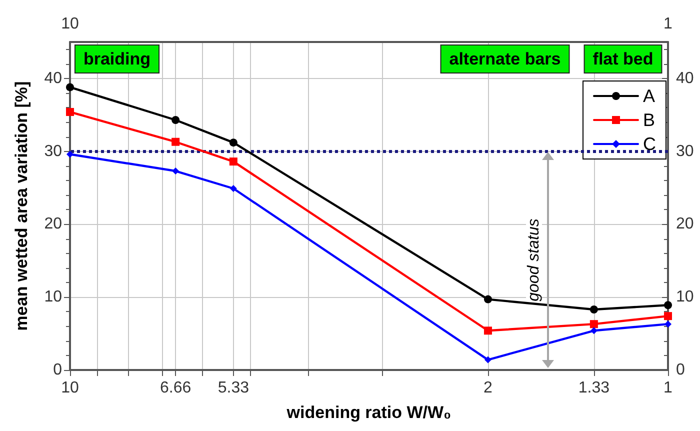 The image size is (700, 431). Describe the element at coordinates (488, 388) in the screenshot. I see `x-tick-label: 2` at that location.